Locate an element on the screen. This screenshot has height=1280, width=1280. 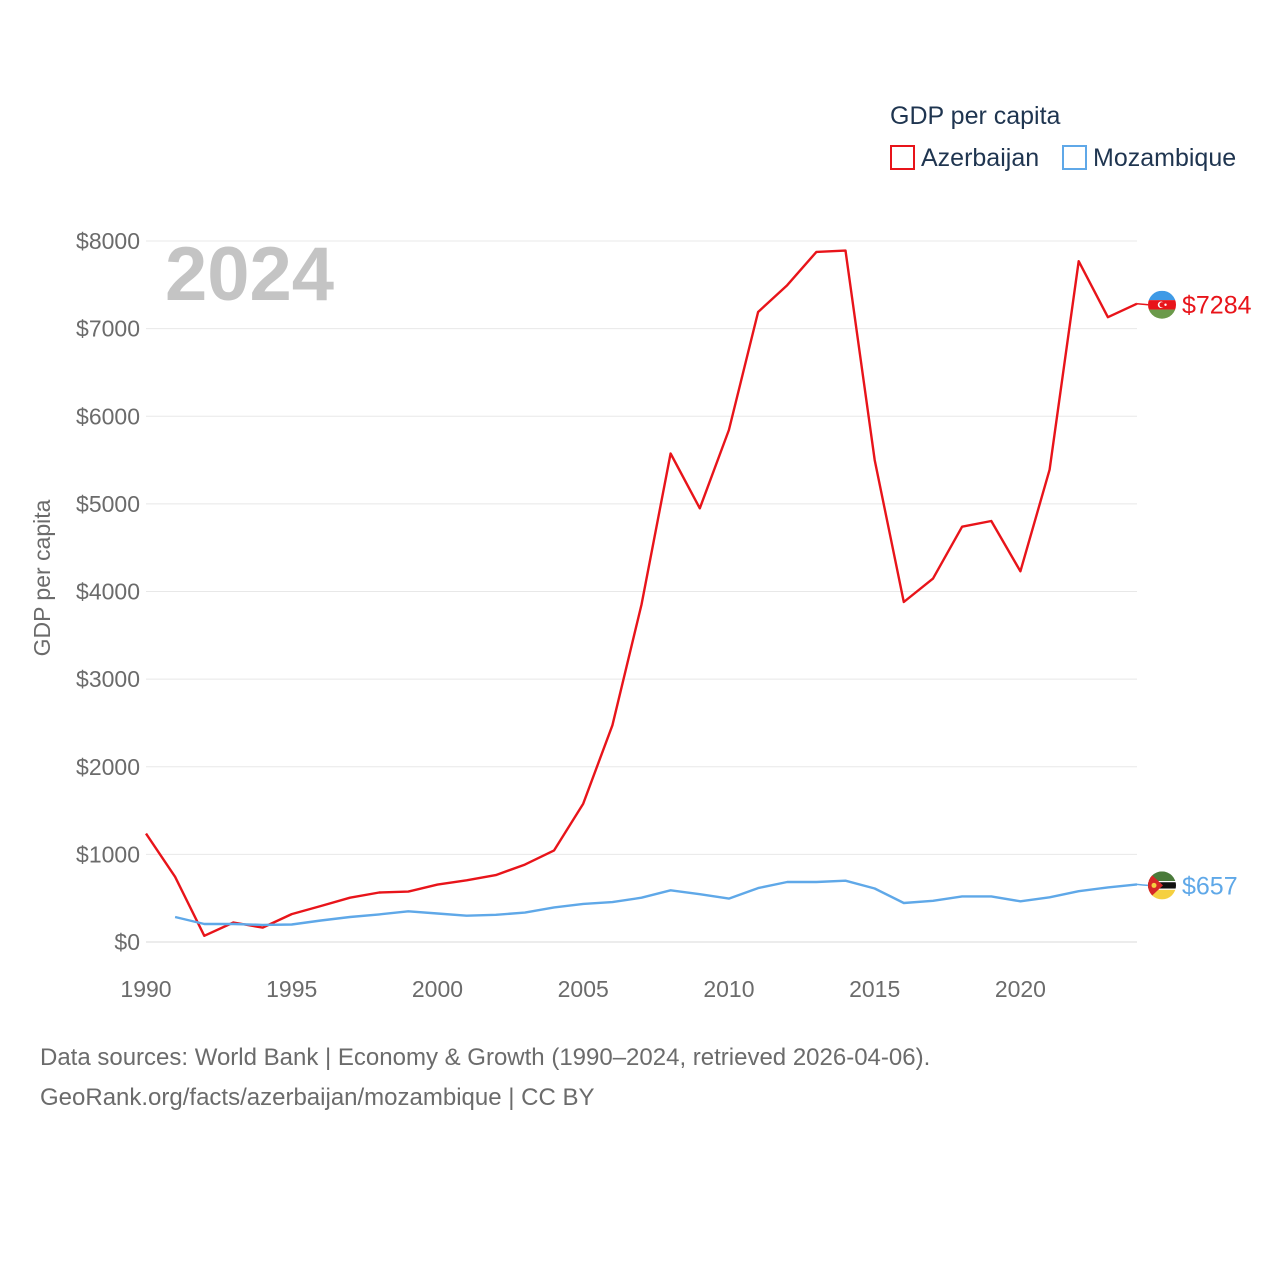
connector-azerbaijan is located at coordinates (1142, 304).